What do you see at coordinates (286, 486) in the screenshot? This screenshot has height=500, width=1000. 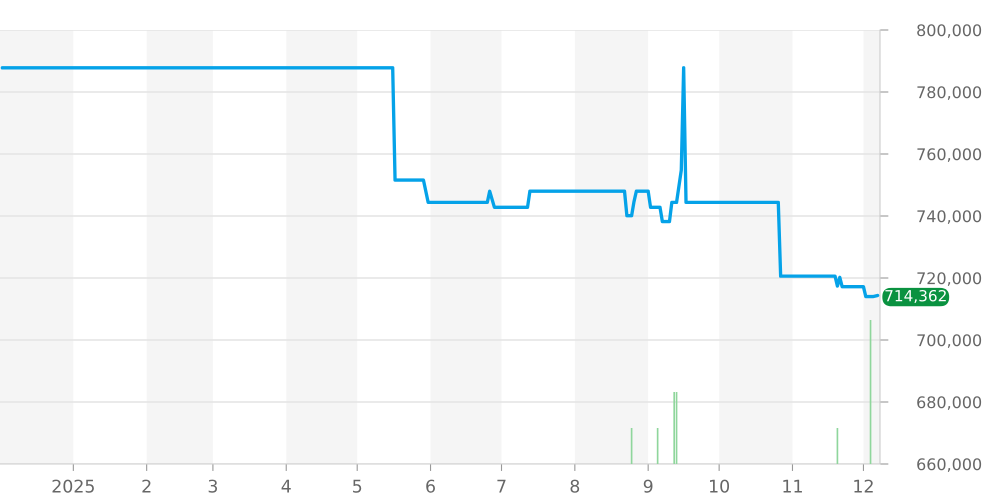 I see `x-tick-label: 4` at bounding box center [286, 486].